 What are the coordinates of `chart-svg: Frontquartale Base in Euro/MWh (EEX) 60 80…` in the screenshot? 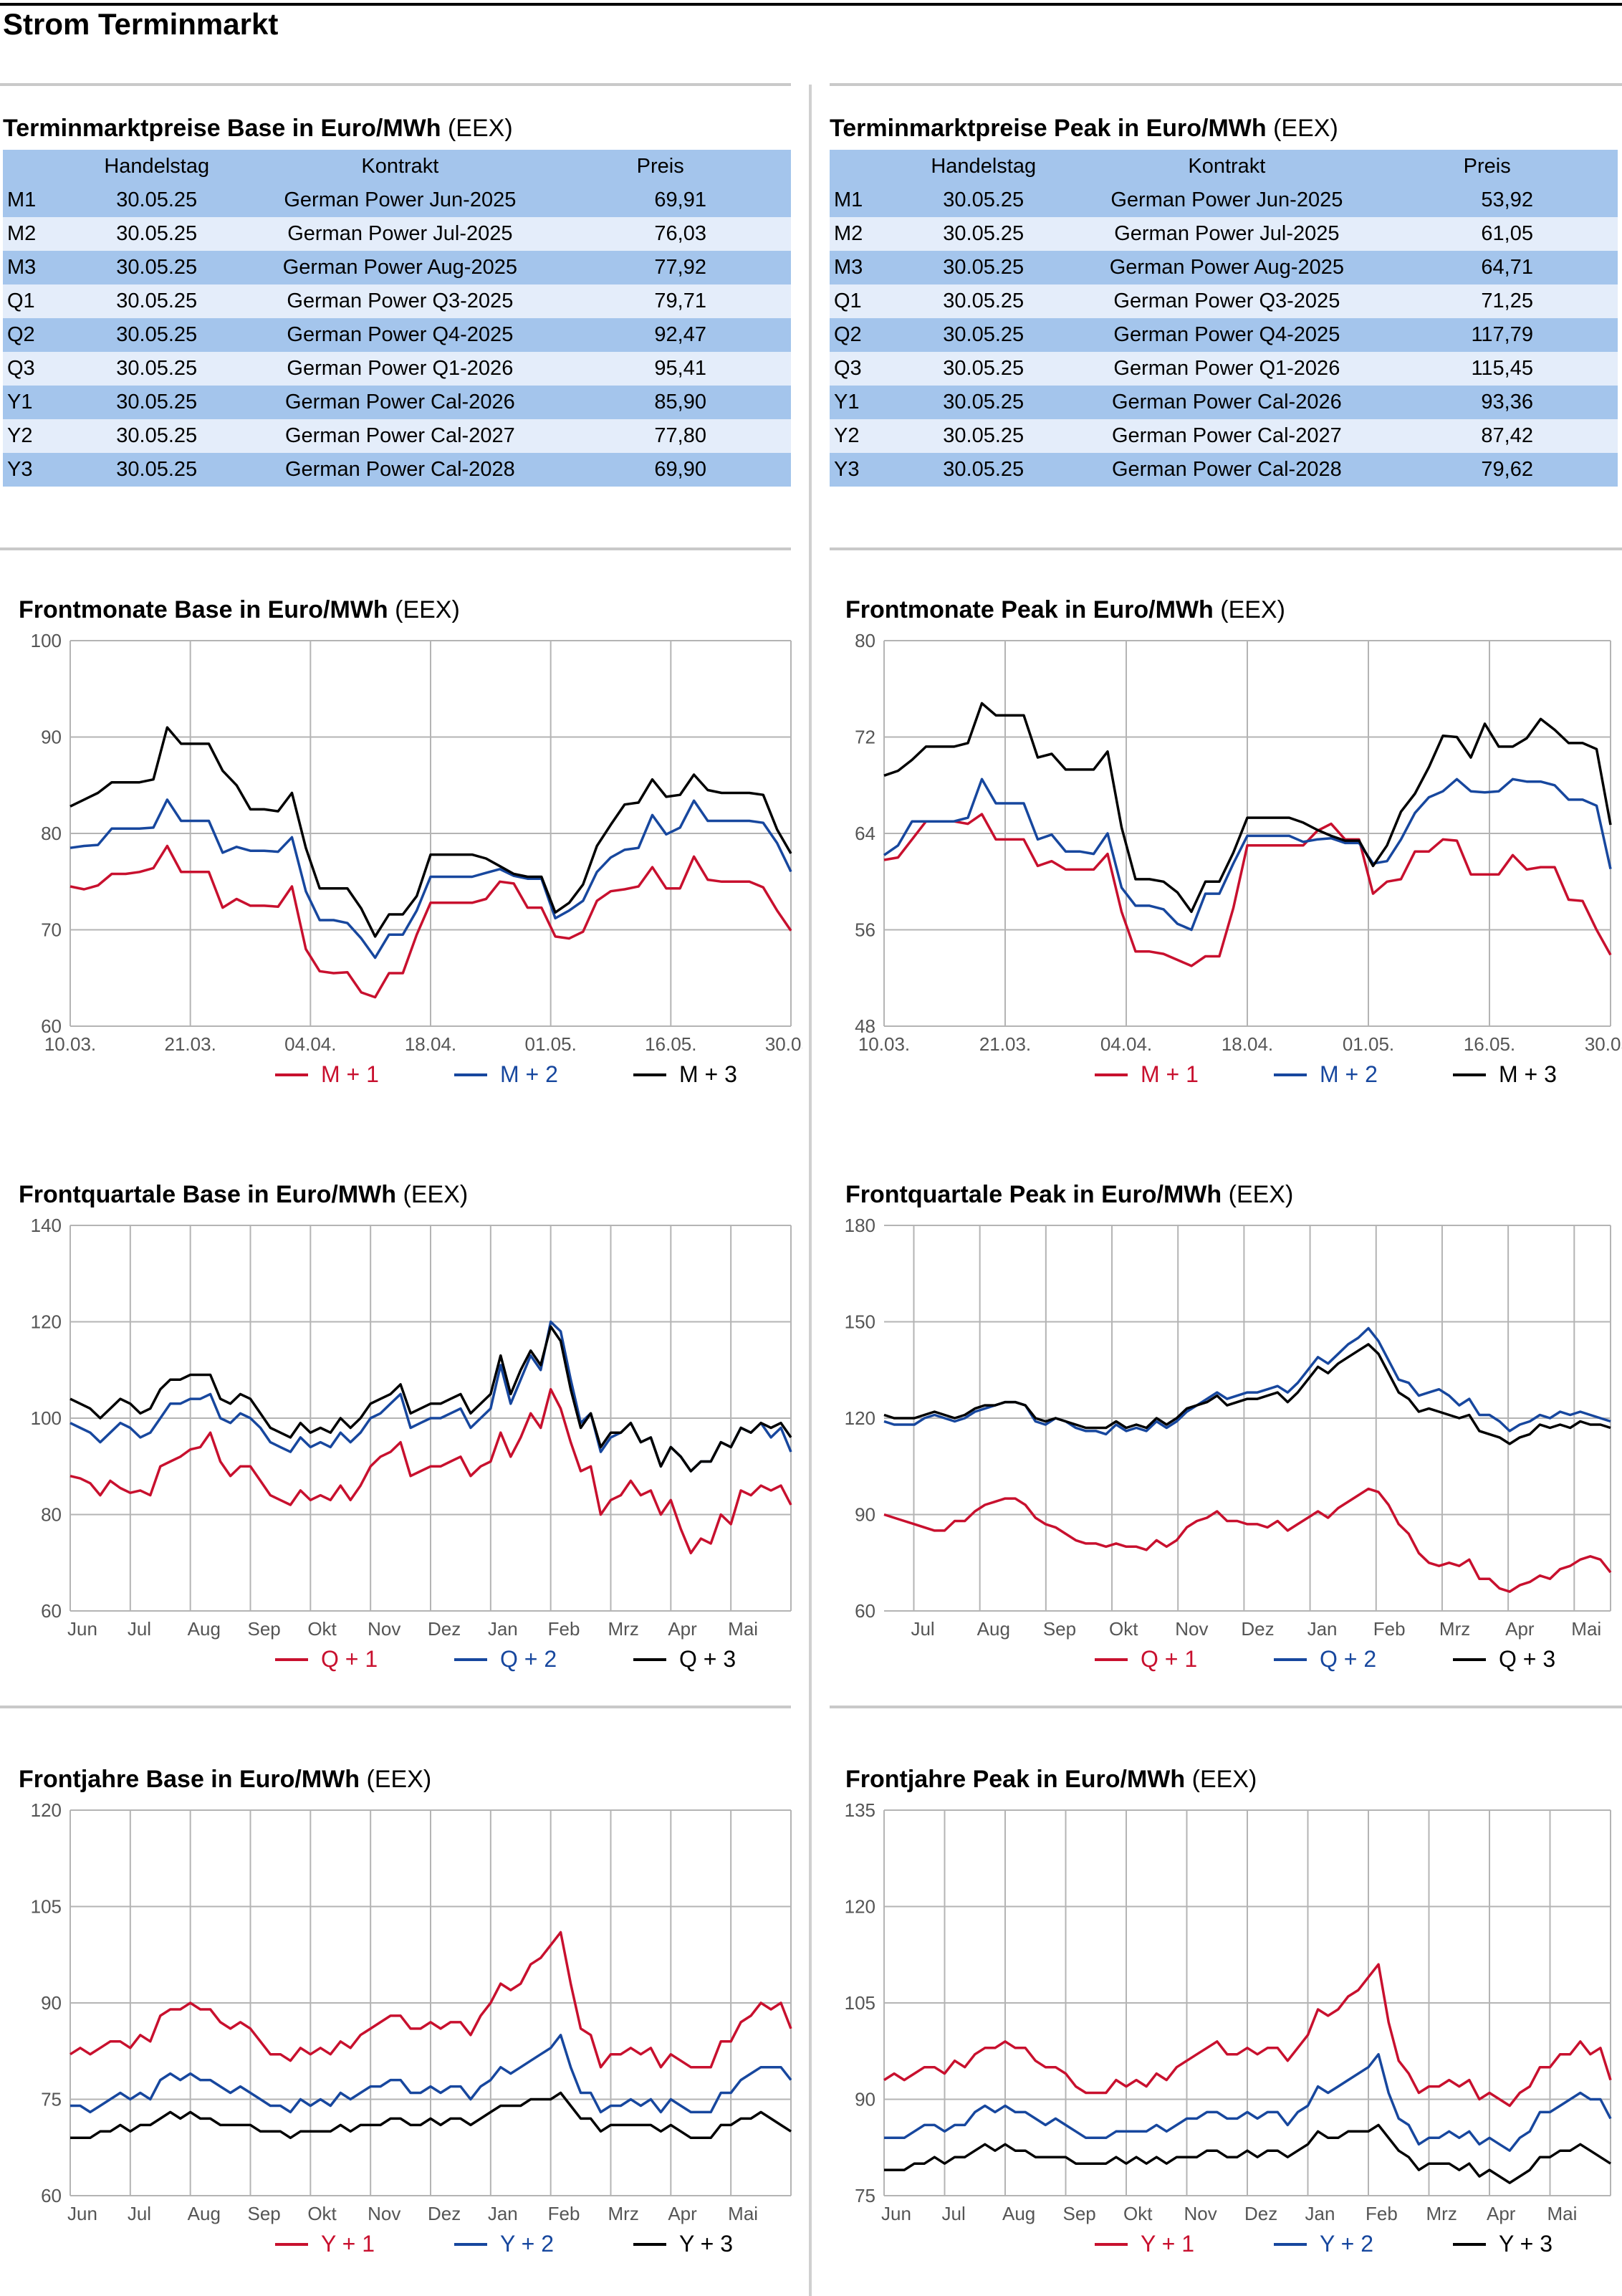 It's located at (405, 1426).